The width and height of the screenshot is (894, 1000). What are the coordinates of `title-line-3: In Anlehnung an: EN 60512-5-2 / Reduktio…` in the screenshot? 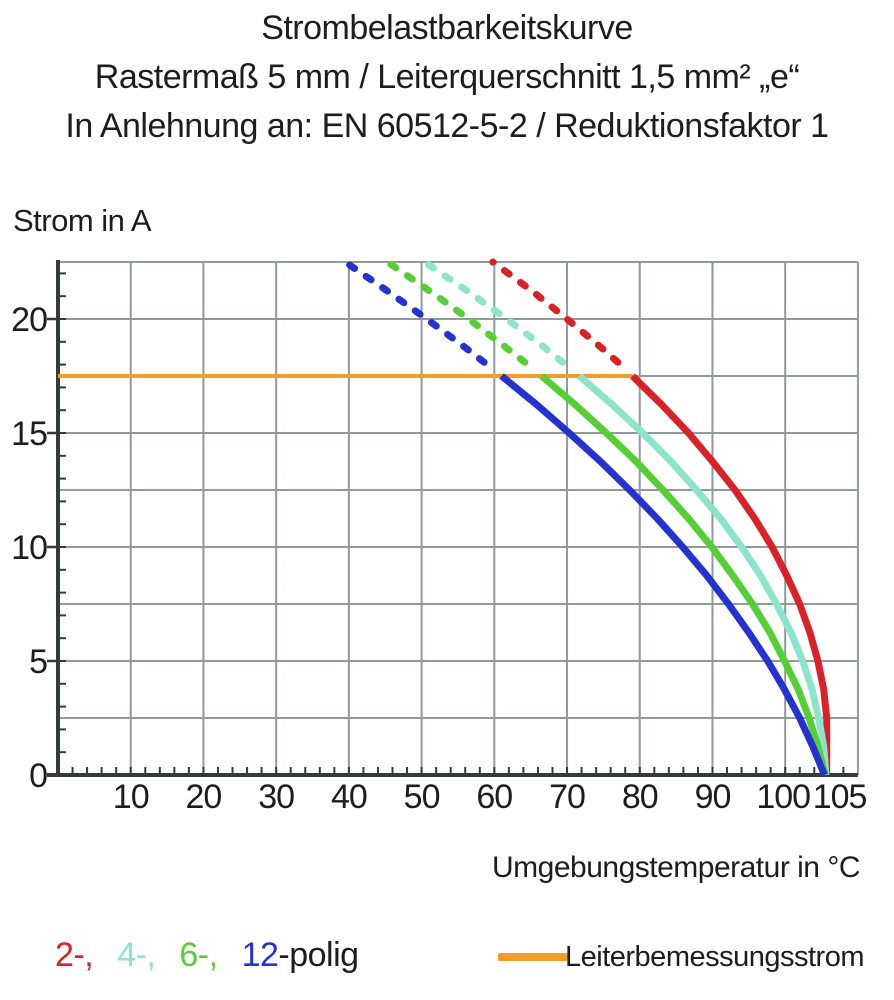 It's located at (447, 126).